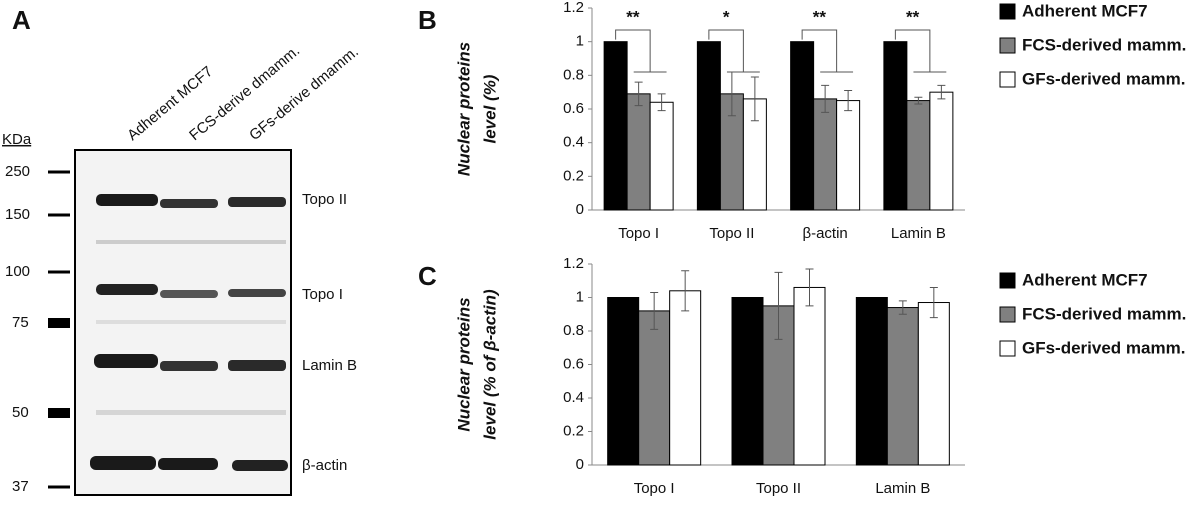  Describe the element at coordinates (427, 276) in the screenshot. I see `panel-label: C` at that location.